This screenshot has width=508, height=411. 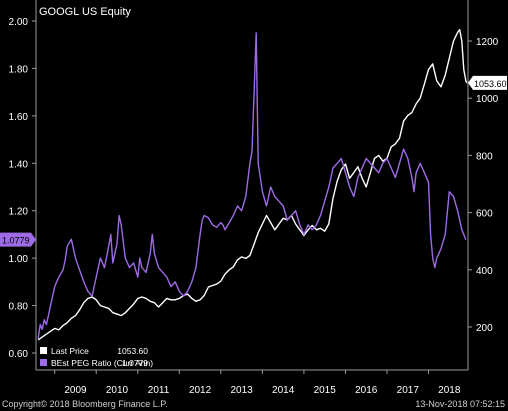 What do you see at coordinates (460, 404) in the screenshot?
I see `timestamp-text: 13-Nov-2018 07:52:15` at bounding box center [460, 404].